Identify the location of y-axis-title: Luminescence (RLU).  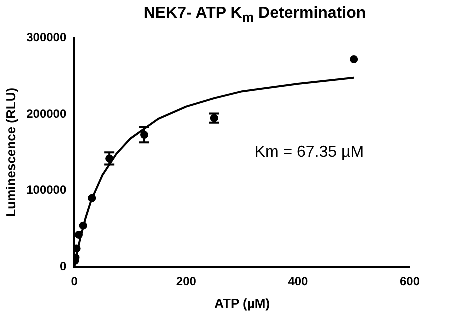
(10, 153).